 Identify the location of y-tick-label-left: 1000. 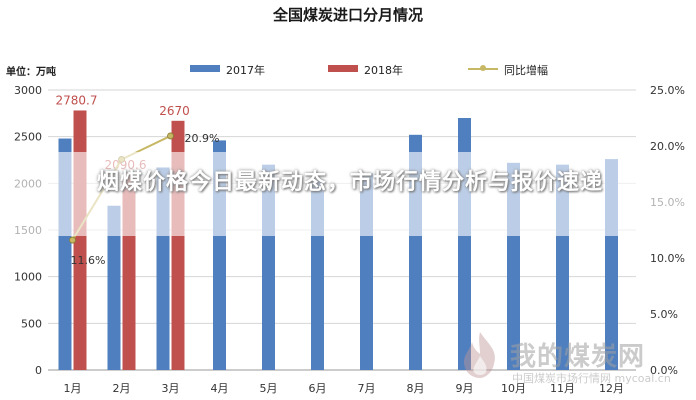
(28, 277).